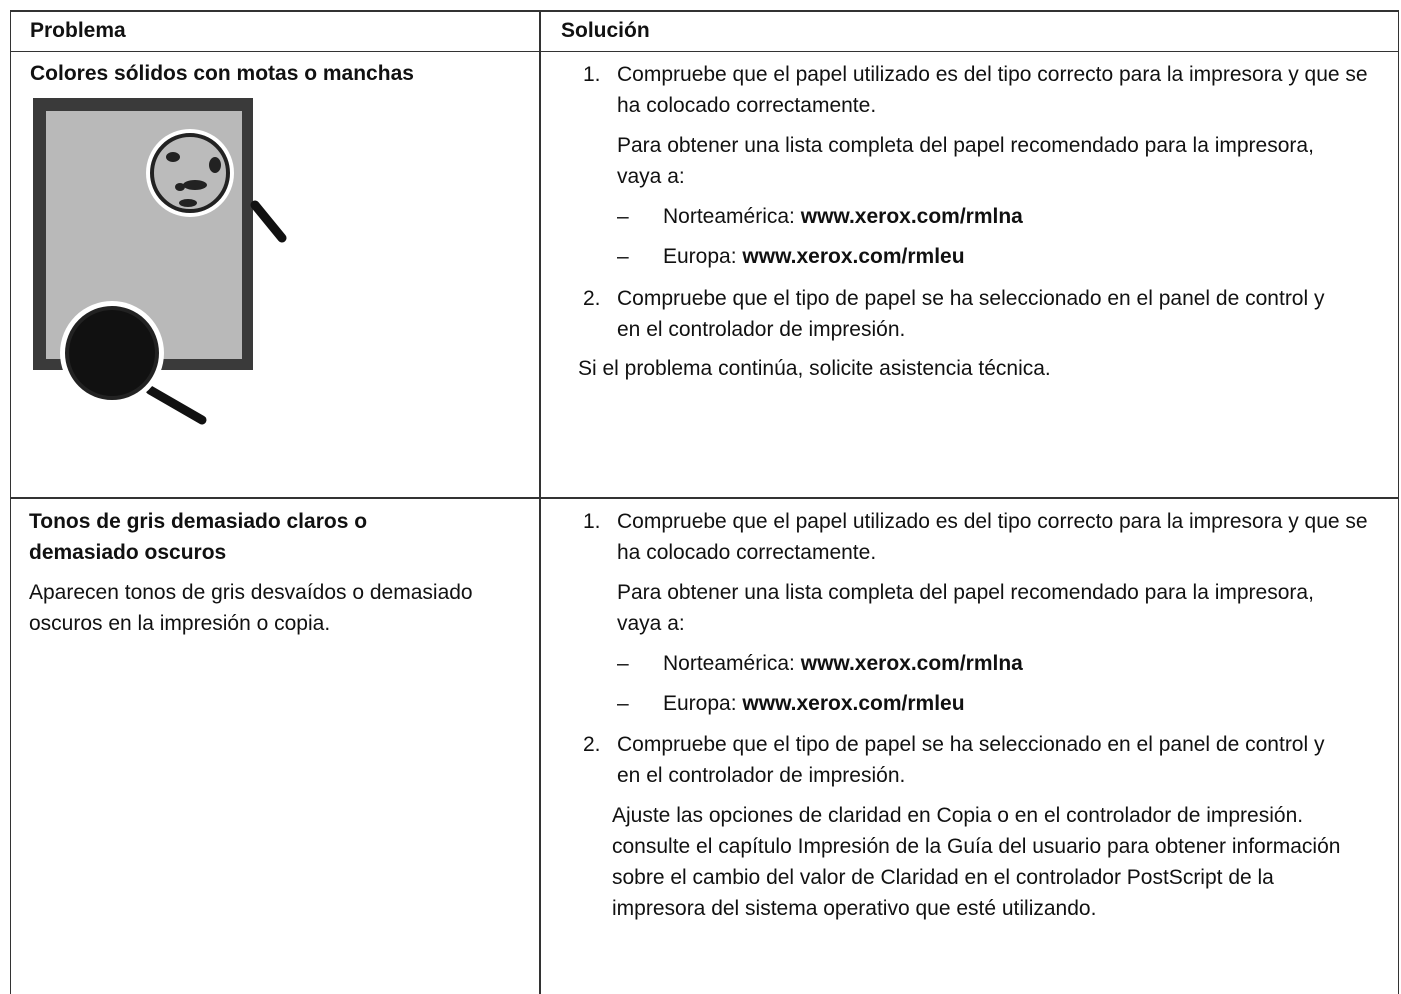 The height and width of the screenshot is (994, 1401). Describe the element at coordinates (222, 73) in the screenshot. I see `problem-title: Colores sólidos con motas o manchas` at that location.